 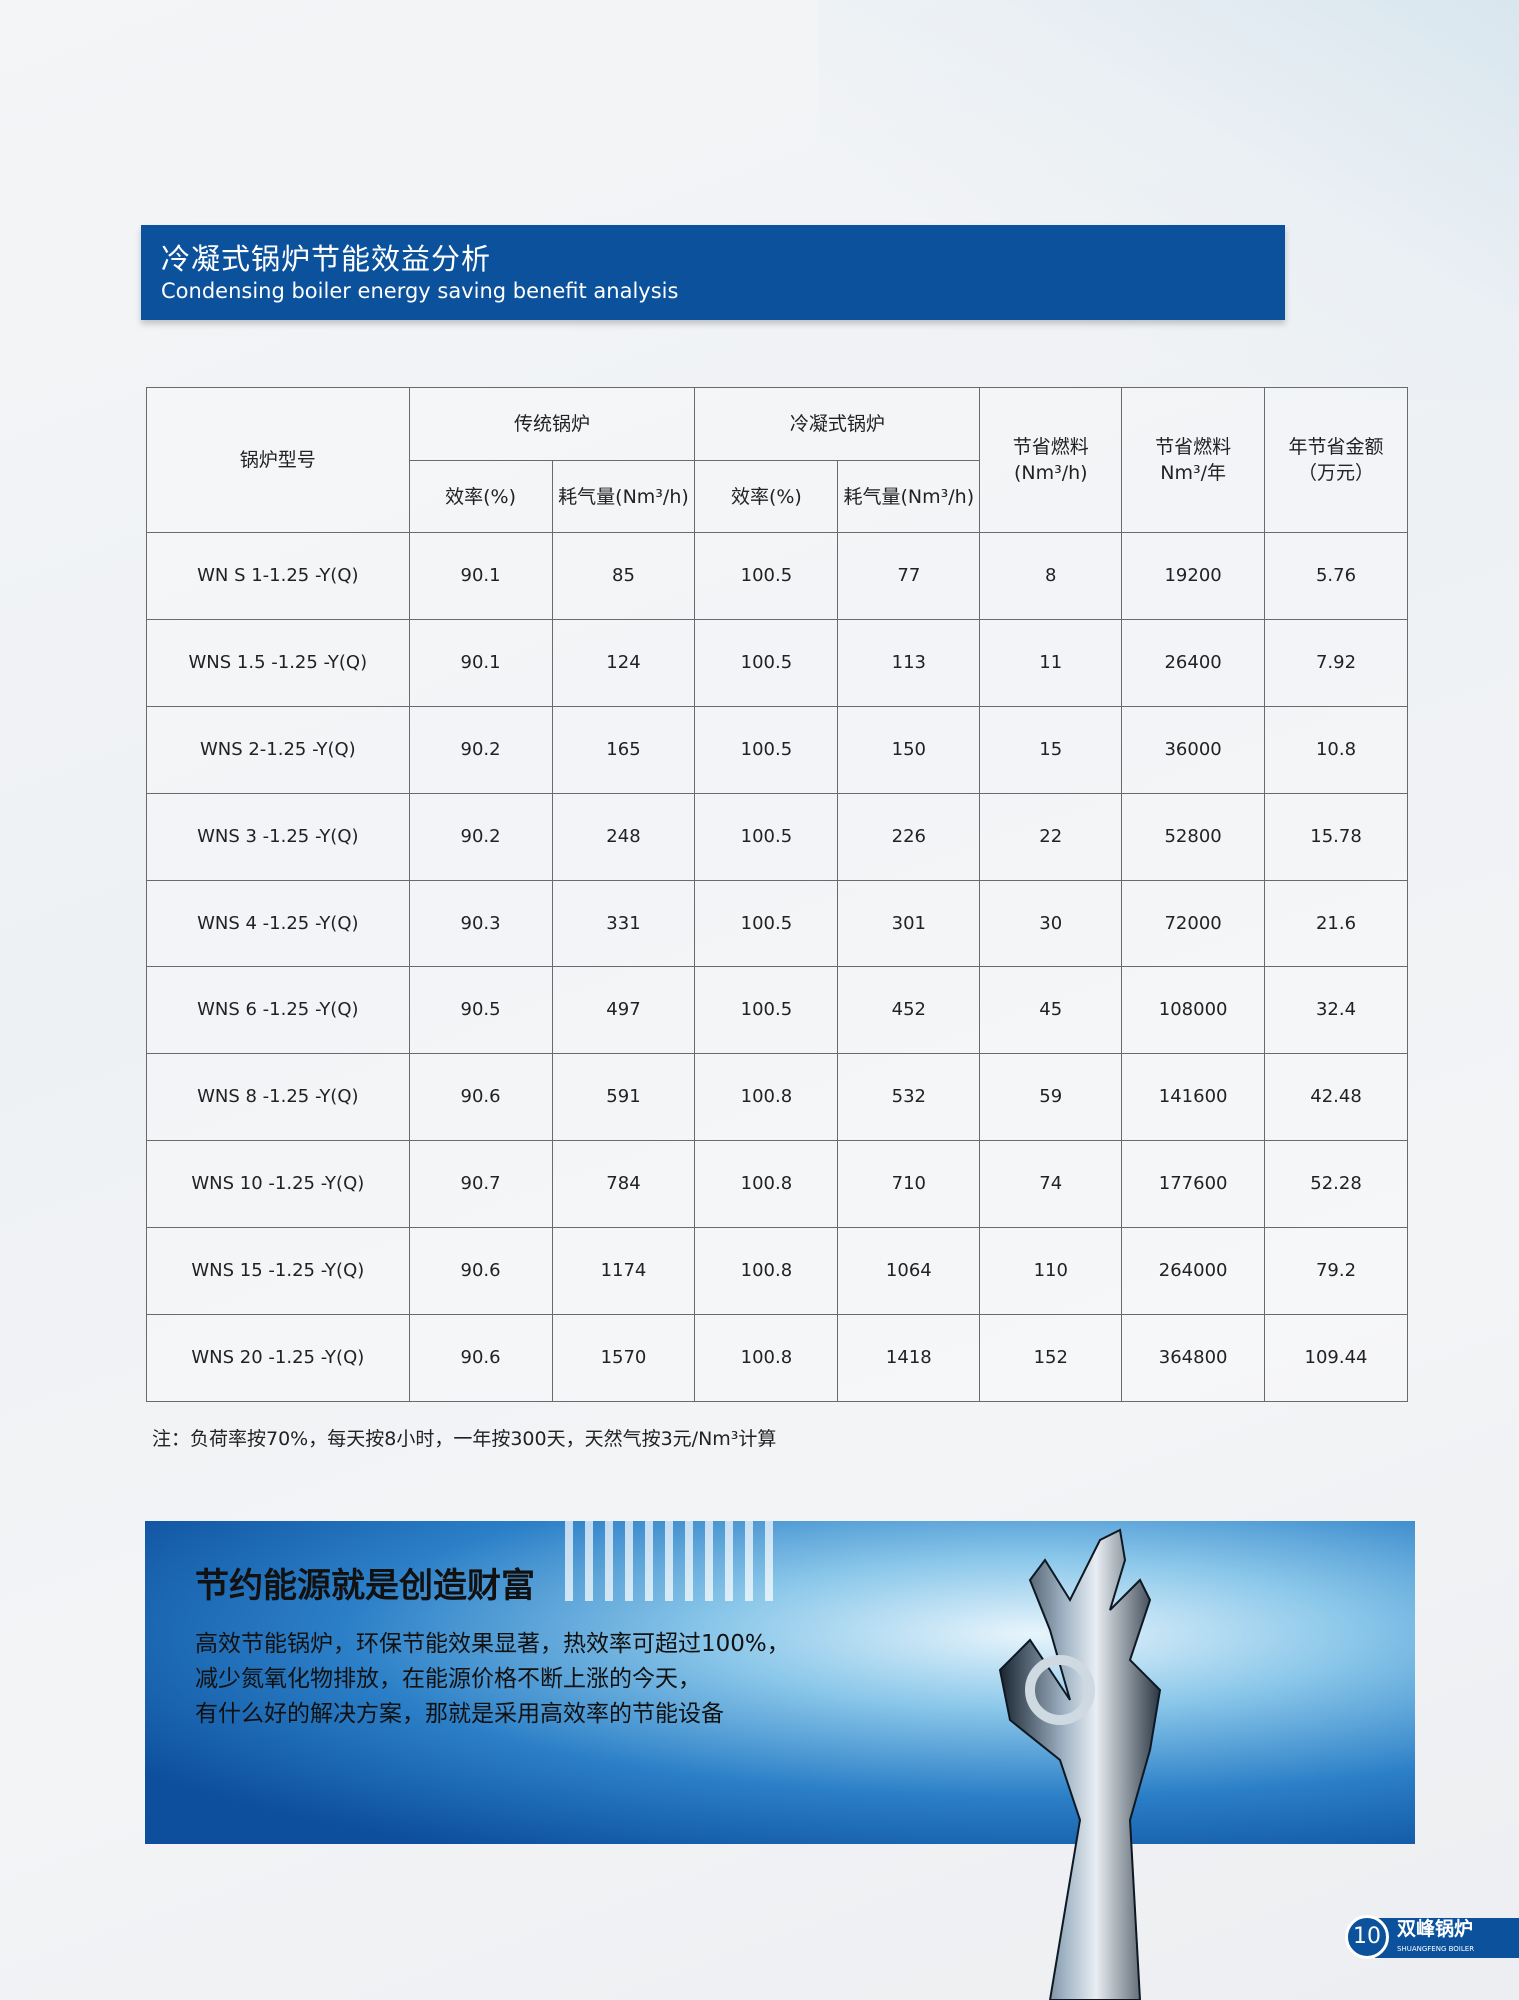 What do you see at coordinates (909, 1271) in the screenshot?
I see `table-cell: 1064` at bounding box center [909, 1271].